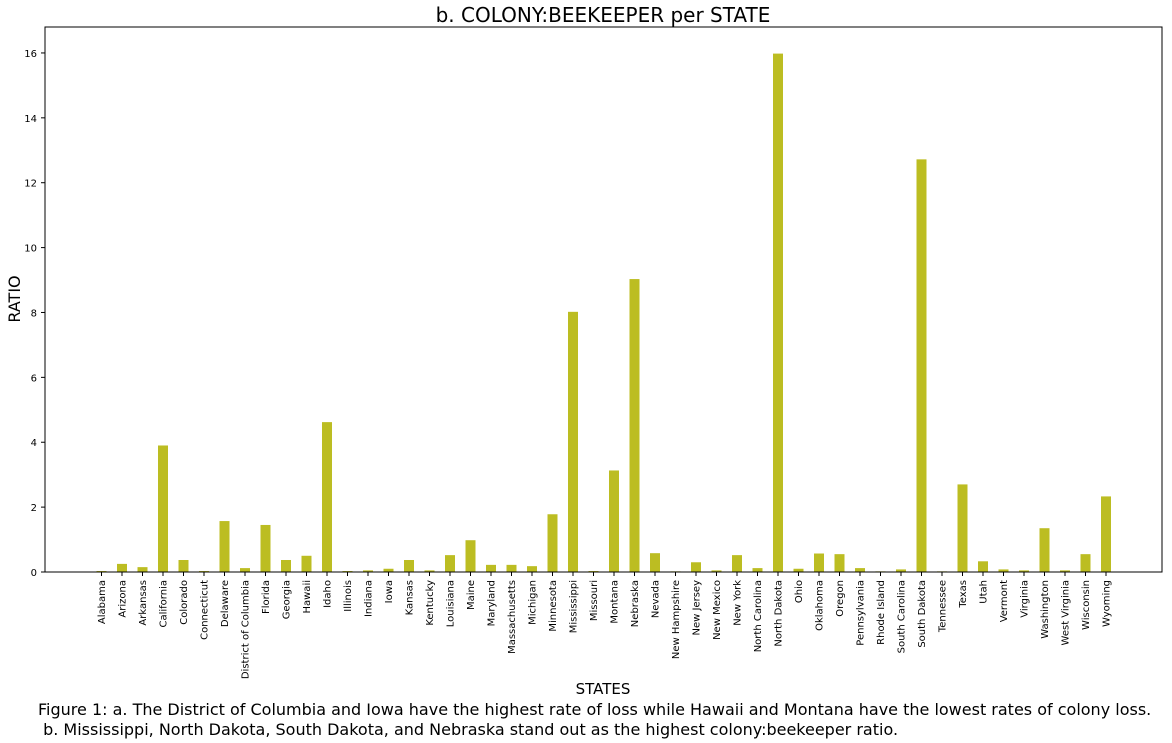 Image resolution: width=1172 pixels, height=743 pixels. I want to click on bar-new-york, so click(737, 563).